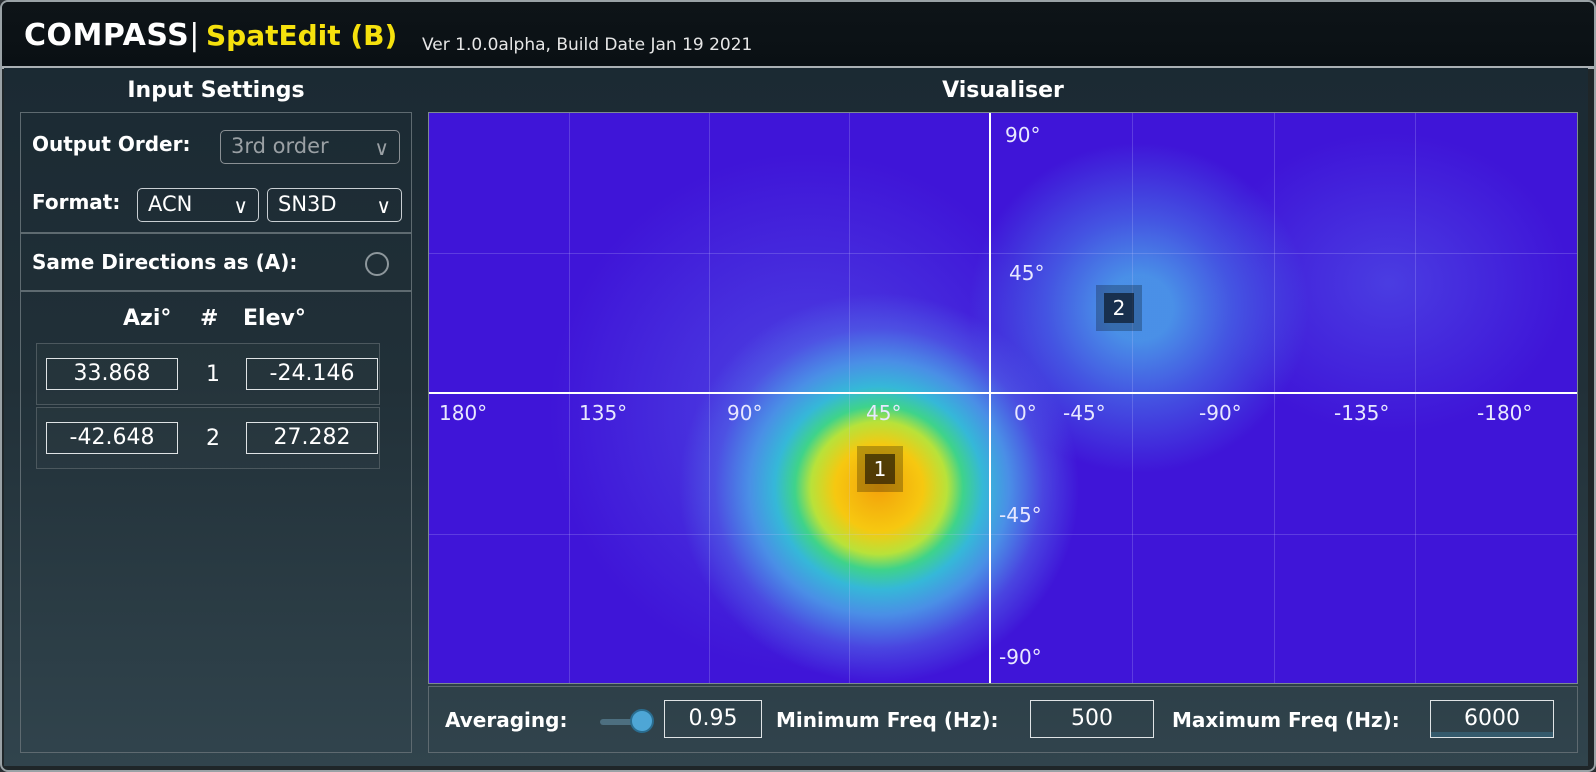 The image size is (1596, 772). I want to click on elevation-header: Elev°, so click(274, 318).